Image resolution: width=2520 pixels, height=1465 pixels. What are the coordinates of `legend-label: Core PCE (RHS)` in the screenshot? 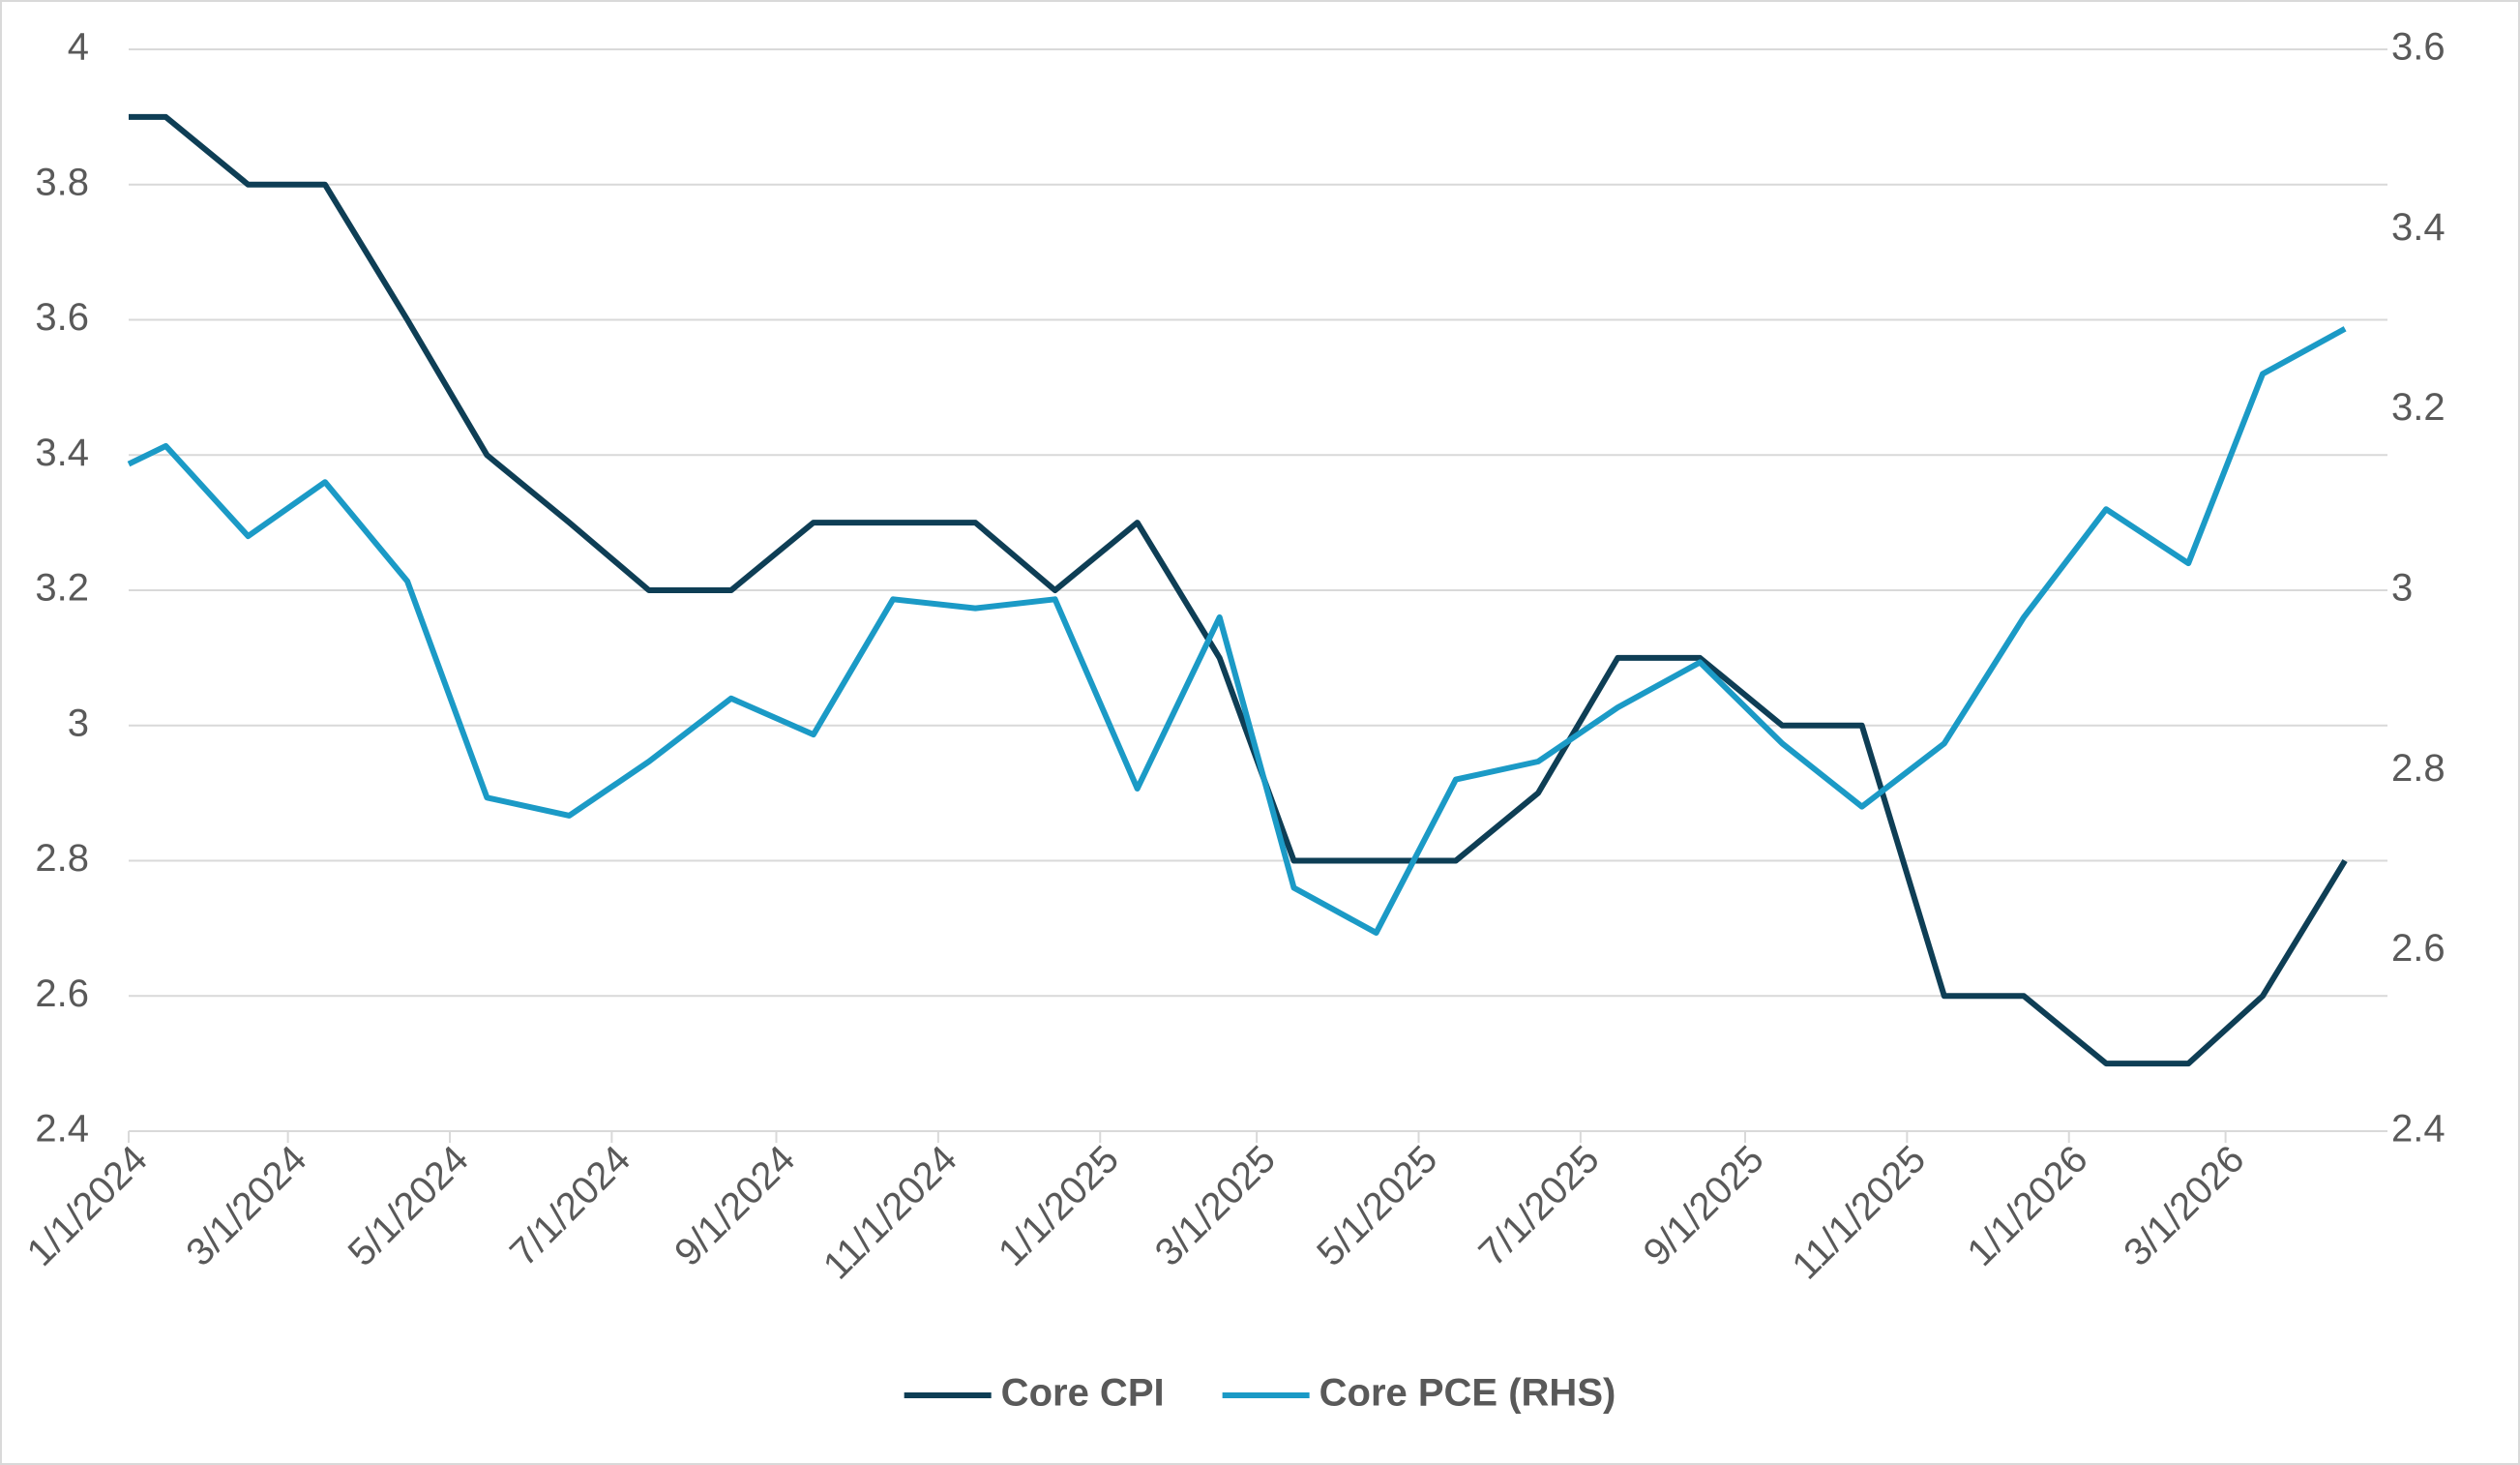 It's located at (1468, 1394).